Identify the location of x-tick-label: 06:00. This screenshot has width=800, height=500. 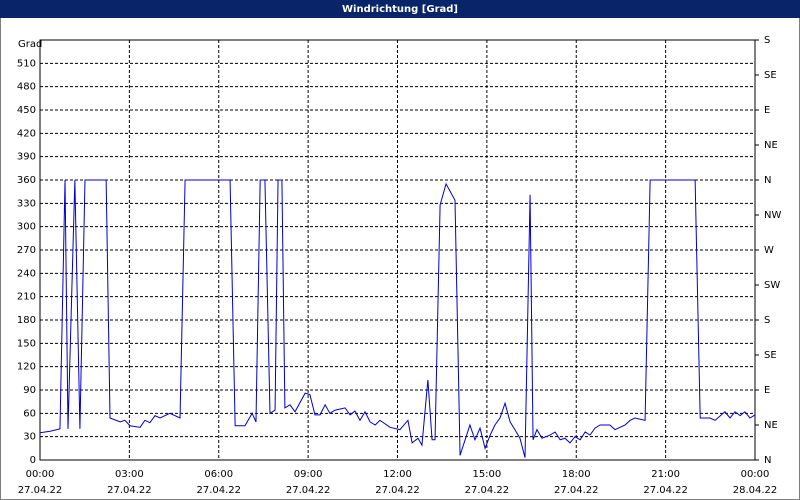
(218, 474).